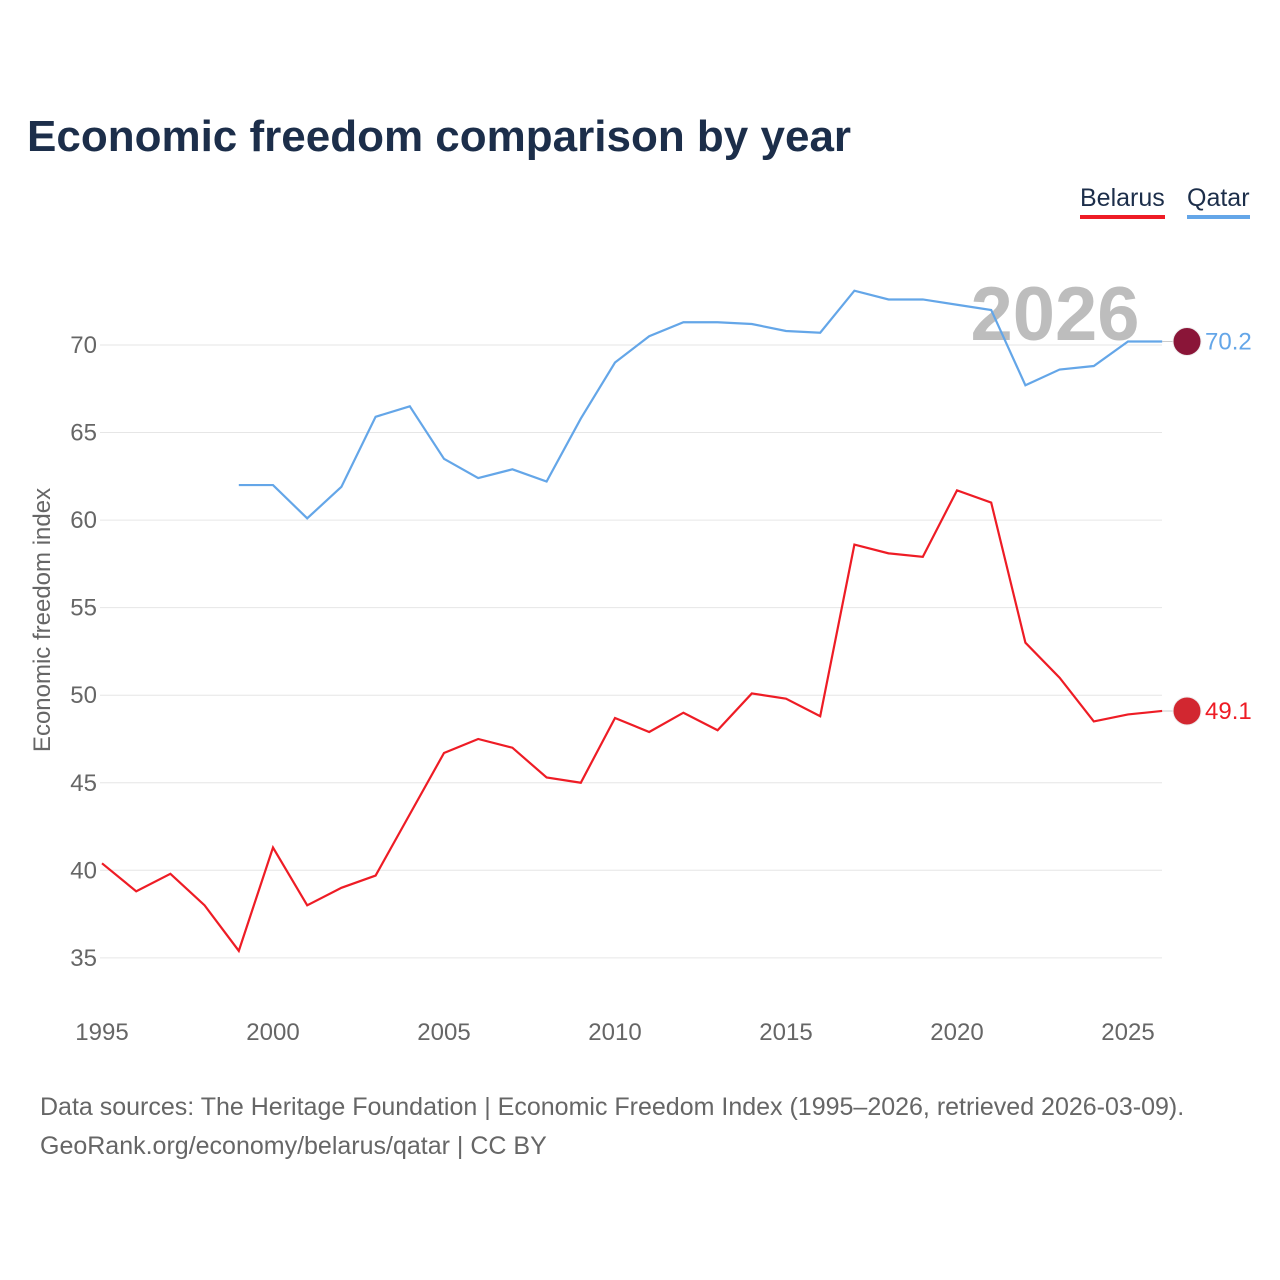  What do you see at coordinates (42, 620) in the screenshot?
I see `y-axis-label: Economic freedom index` at bounding box center [42, 620].